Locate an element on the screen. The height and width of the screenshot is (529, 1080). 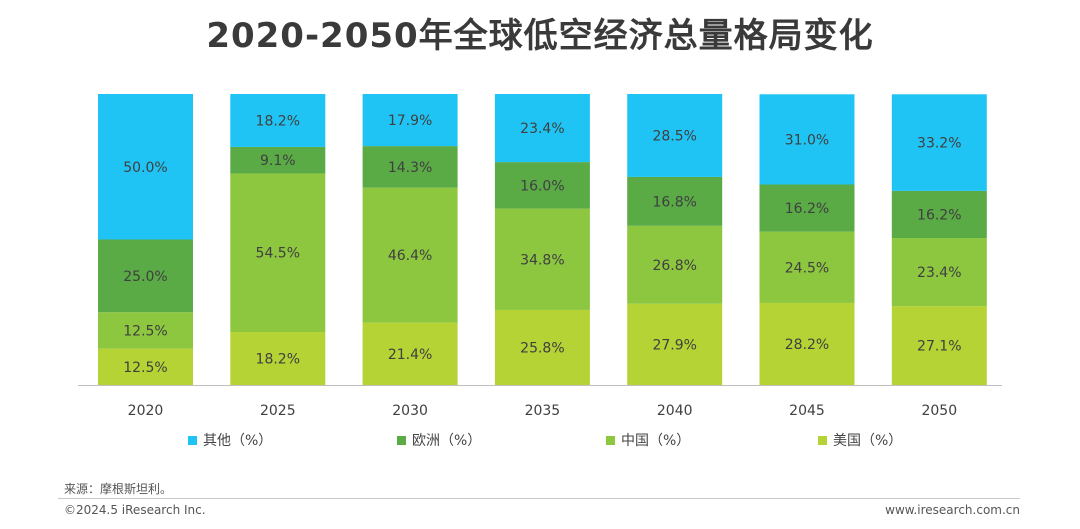
legend-item: 其他（%） is located at coordinates (230, 440).